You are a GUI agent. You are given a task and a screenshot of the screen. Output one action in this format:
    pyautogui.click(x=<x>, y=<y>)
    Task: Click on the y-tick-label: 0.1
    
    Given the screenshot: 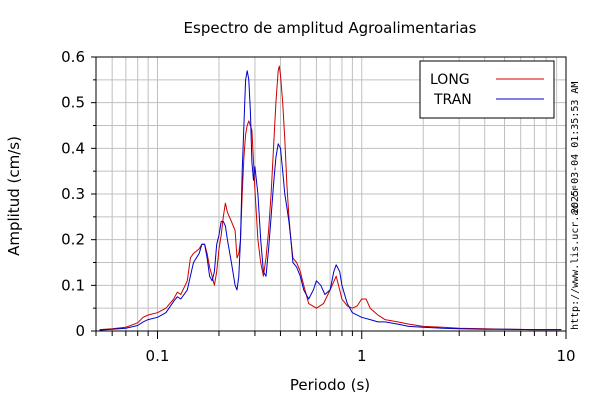 What is the action you would take?
    pyautogui.click(x=73, y=285)
    